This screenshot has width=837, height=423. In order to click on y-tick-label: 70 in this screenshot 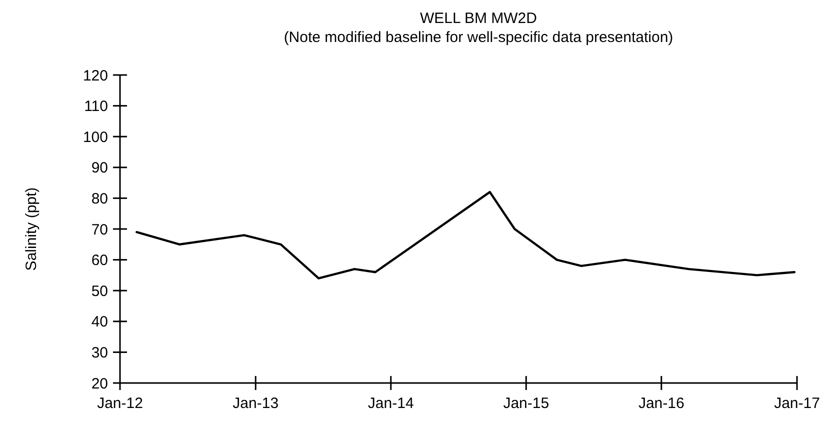, I will do `click(99, 229)`.